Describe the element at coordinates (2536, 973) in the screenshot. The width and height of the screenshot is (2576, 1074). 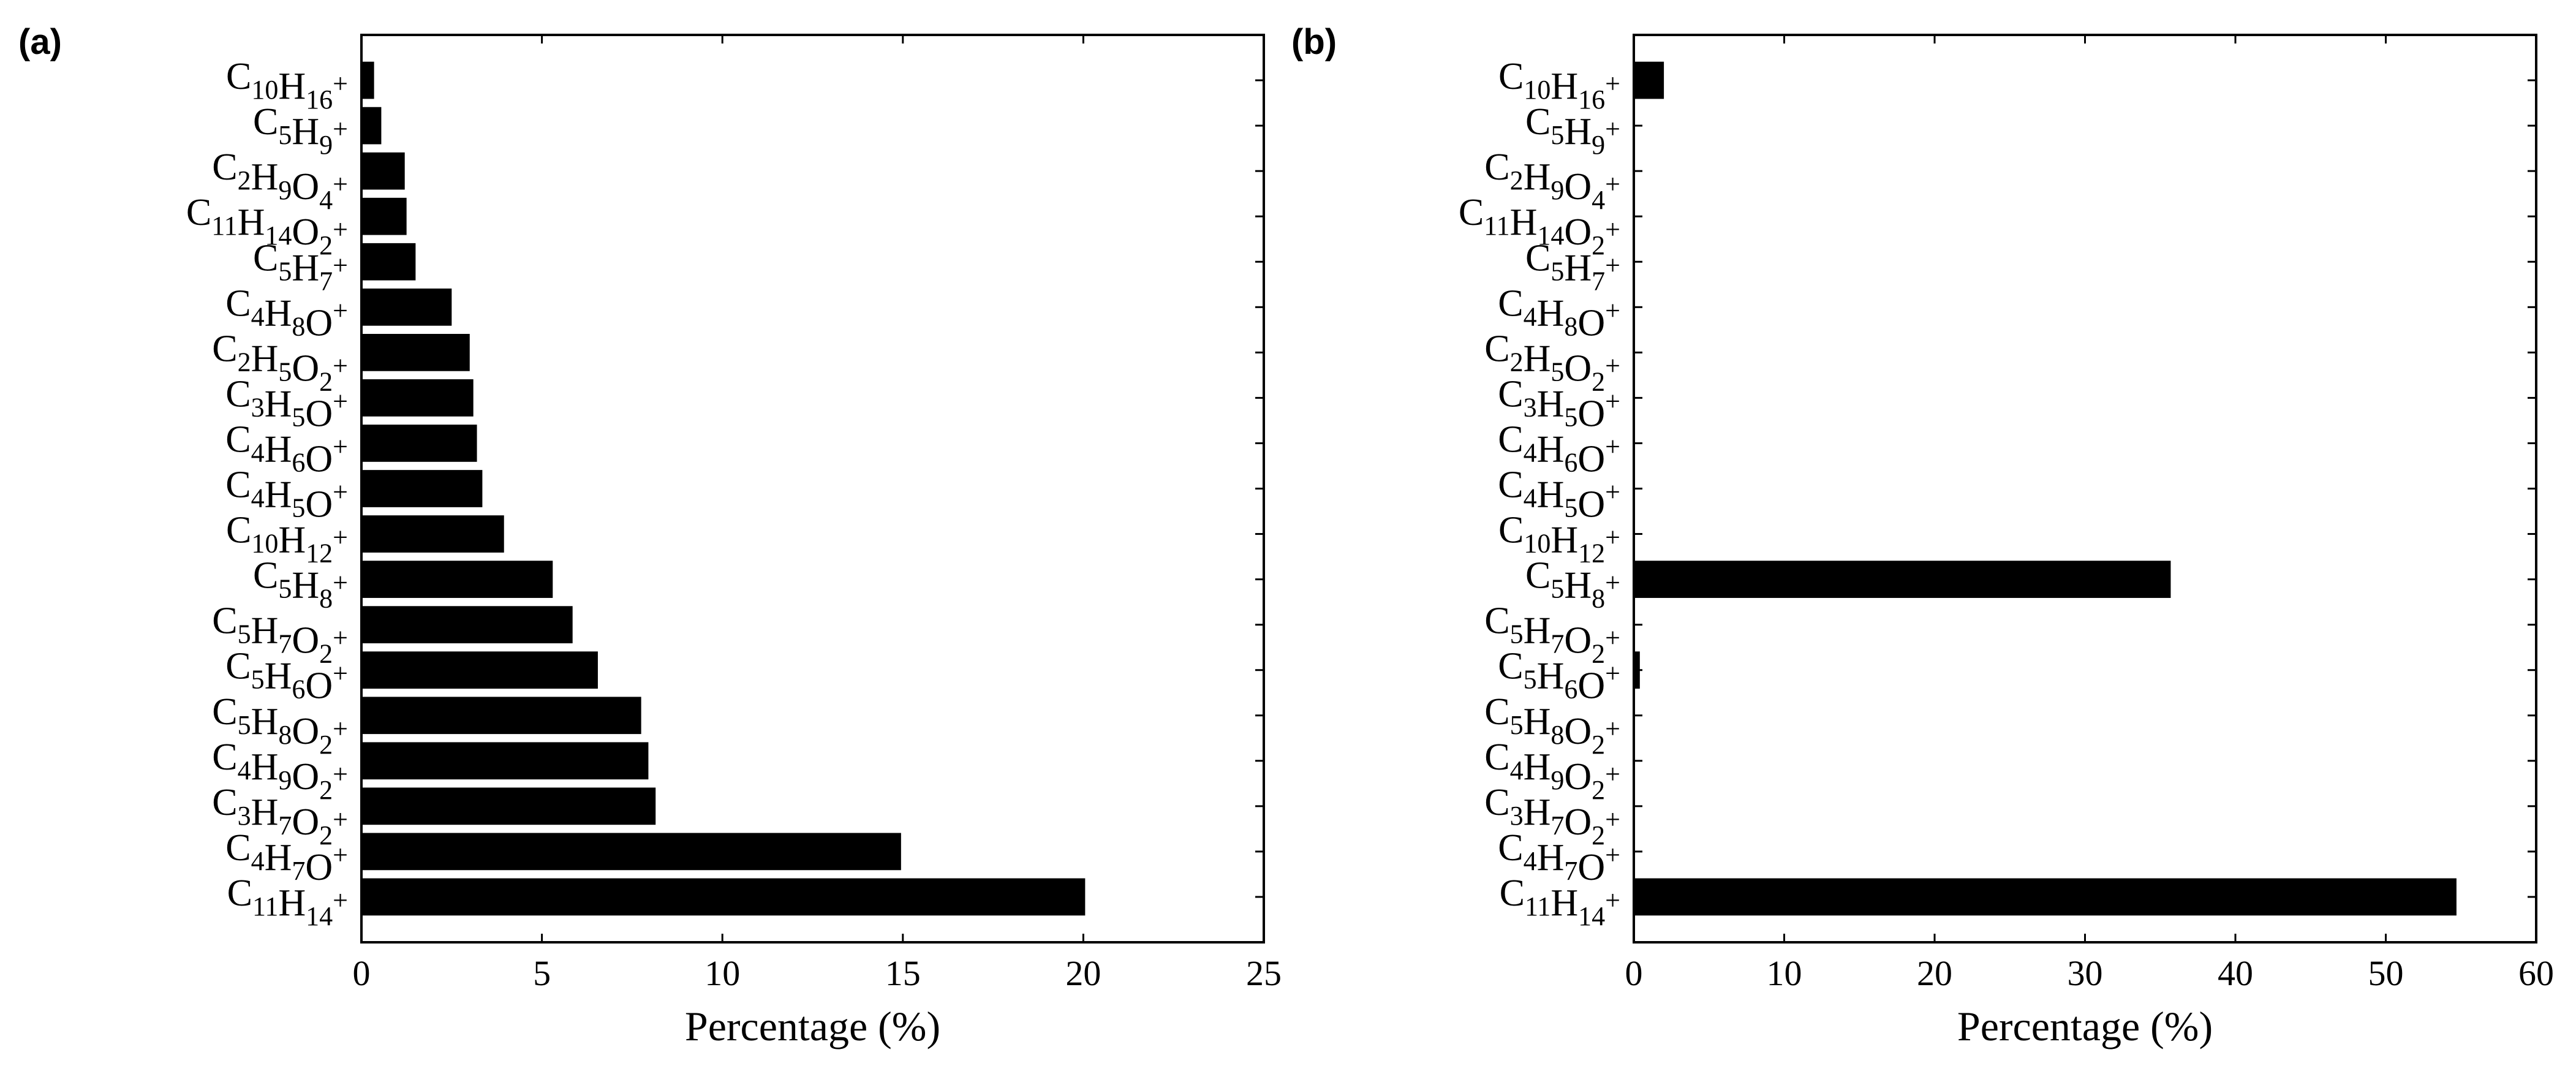
I see `x-tick-label: 60` at that location.